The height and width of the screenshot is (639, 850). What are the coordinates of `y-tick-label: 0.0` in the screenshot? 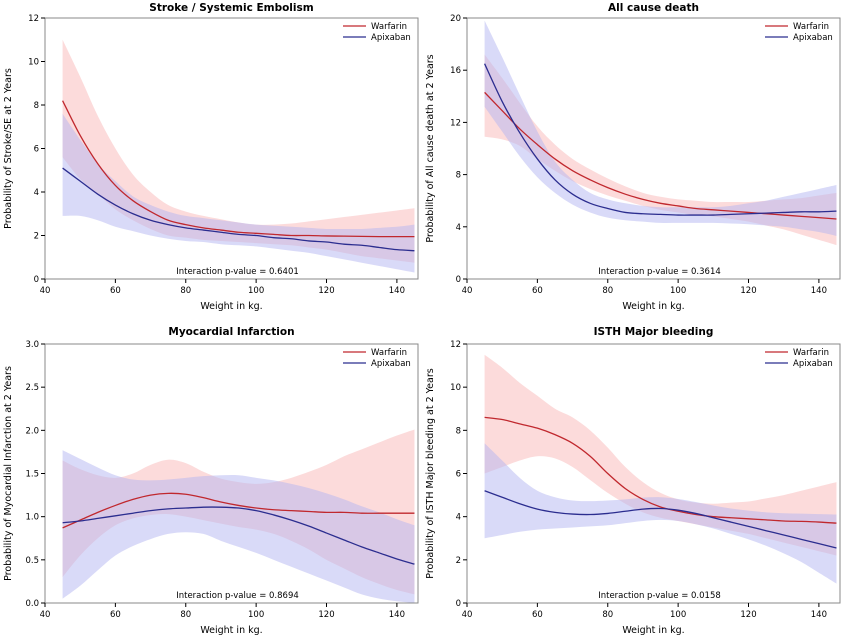 It's located at (32, 604).